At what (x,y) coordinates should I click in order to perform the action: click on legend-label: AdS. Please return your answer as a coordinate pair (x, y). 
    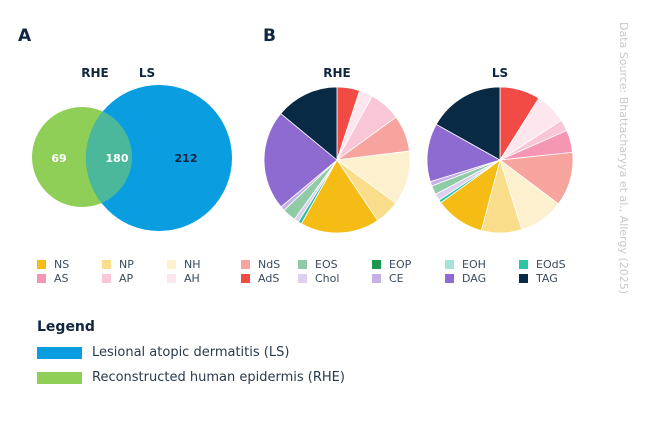
    Looking at the image, I should click on (269, 278).